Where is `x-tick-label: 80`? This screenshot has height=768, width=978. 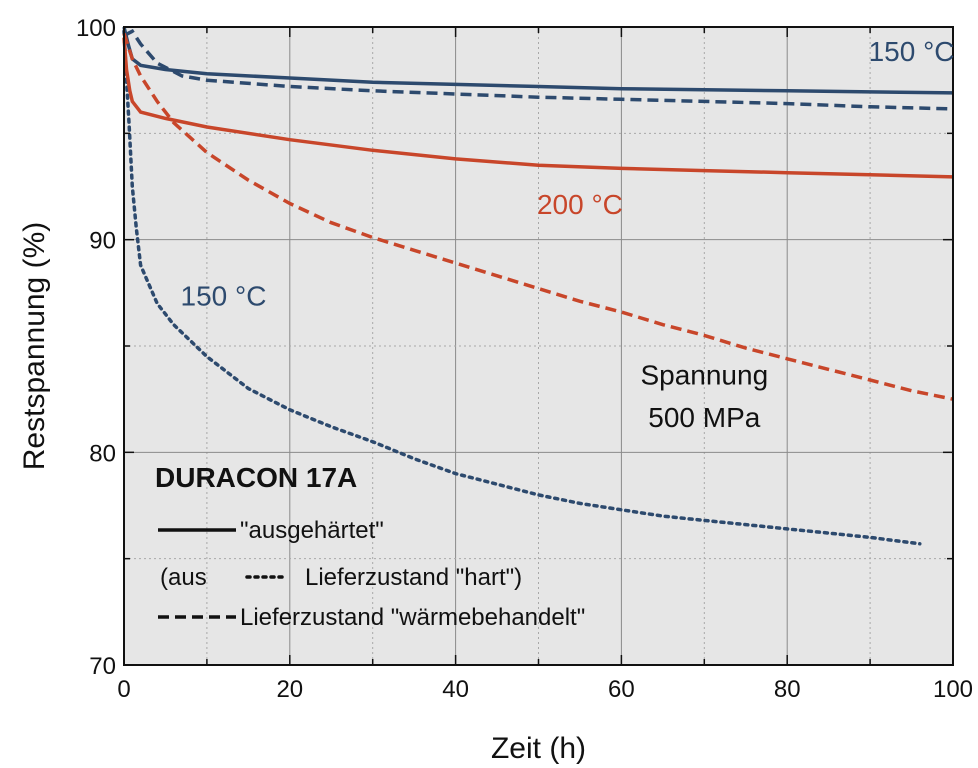
x-tick-label: 80 is located at coordinates (787, 689).